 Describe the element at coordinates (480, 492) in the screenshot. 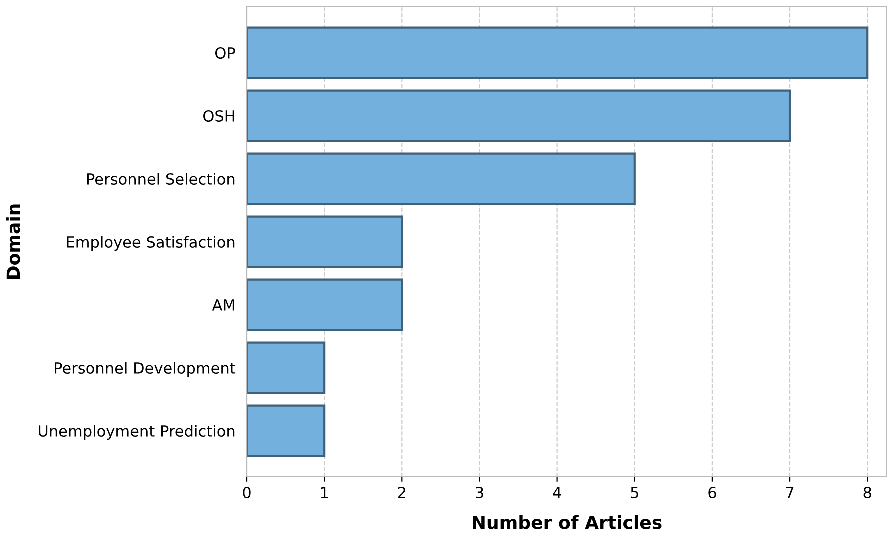

I see `x-tick-label: 3` at that location.